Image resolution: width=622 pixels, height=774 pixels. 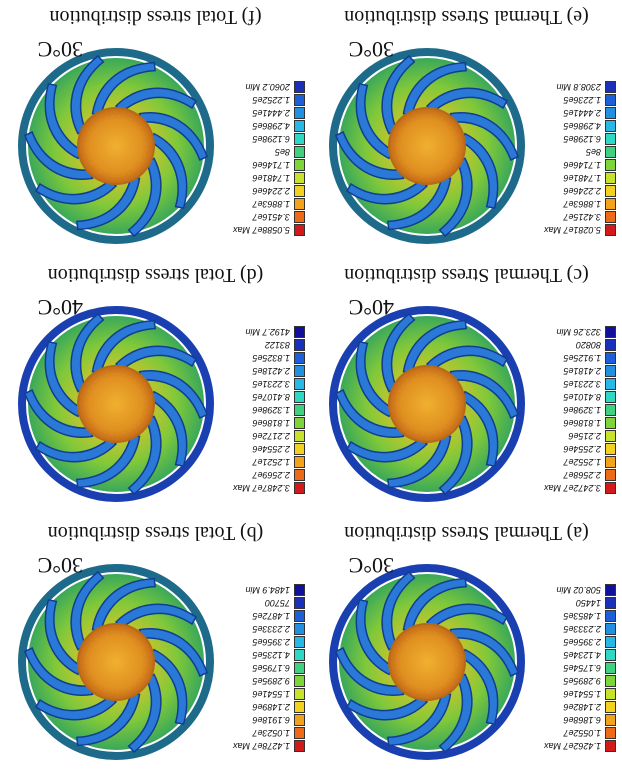 What do you see at coordinates (60, 49) in the screenshot?
I see `temperature-label: 30°C` at bounding box center [60, 49].